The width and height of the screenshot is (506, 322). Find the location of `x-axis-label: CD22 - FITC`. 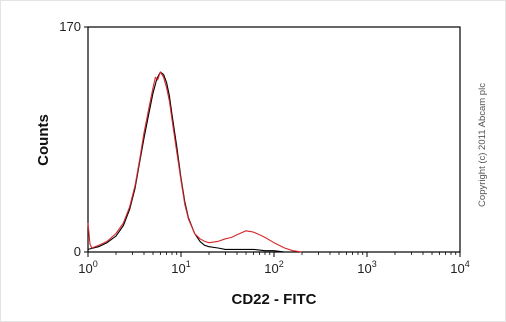

x-axis-label: CD22 - FITC is located at coordinates (273, 299).